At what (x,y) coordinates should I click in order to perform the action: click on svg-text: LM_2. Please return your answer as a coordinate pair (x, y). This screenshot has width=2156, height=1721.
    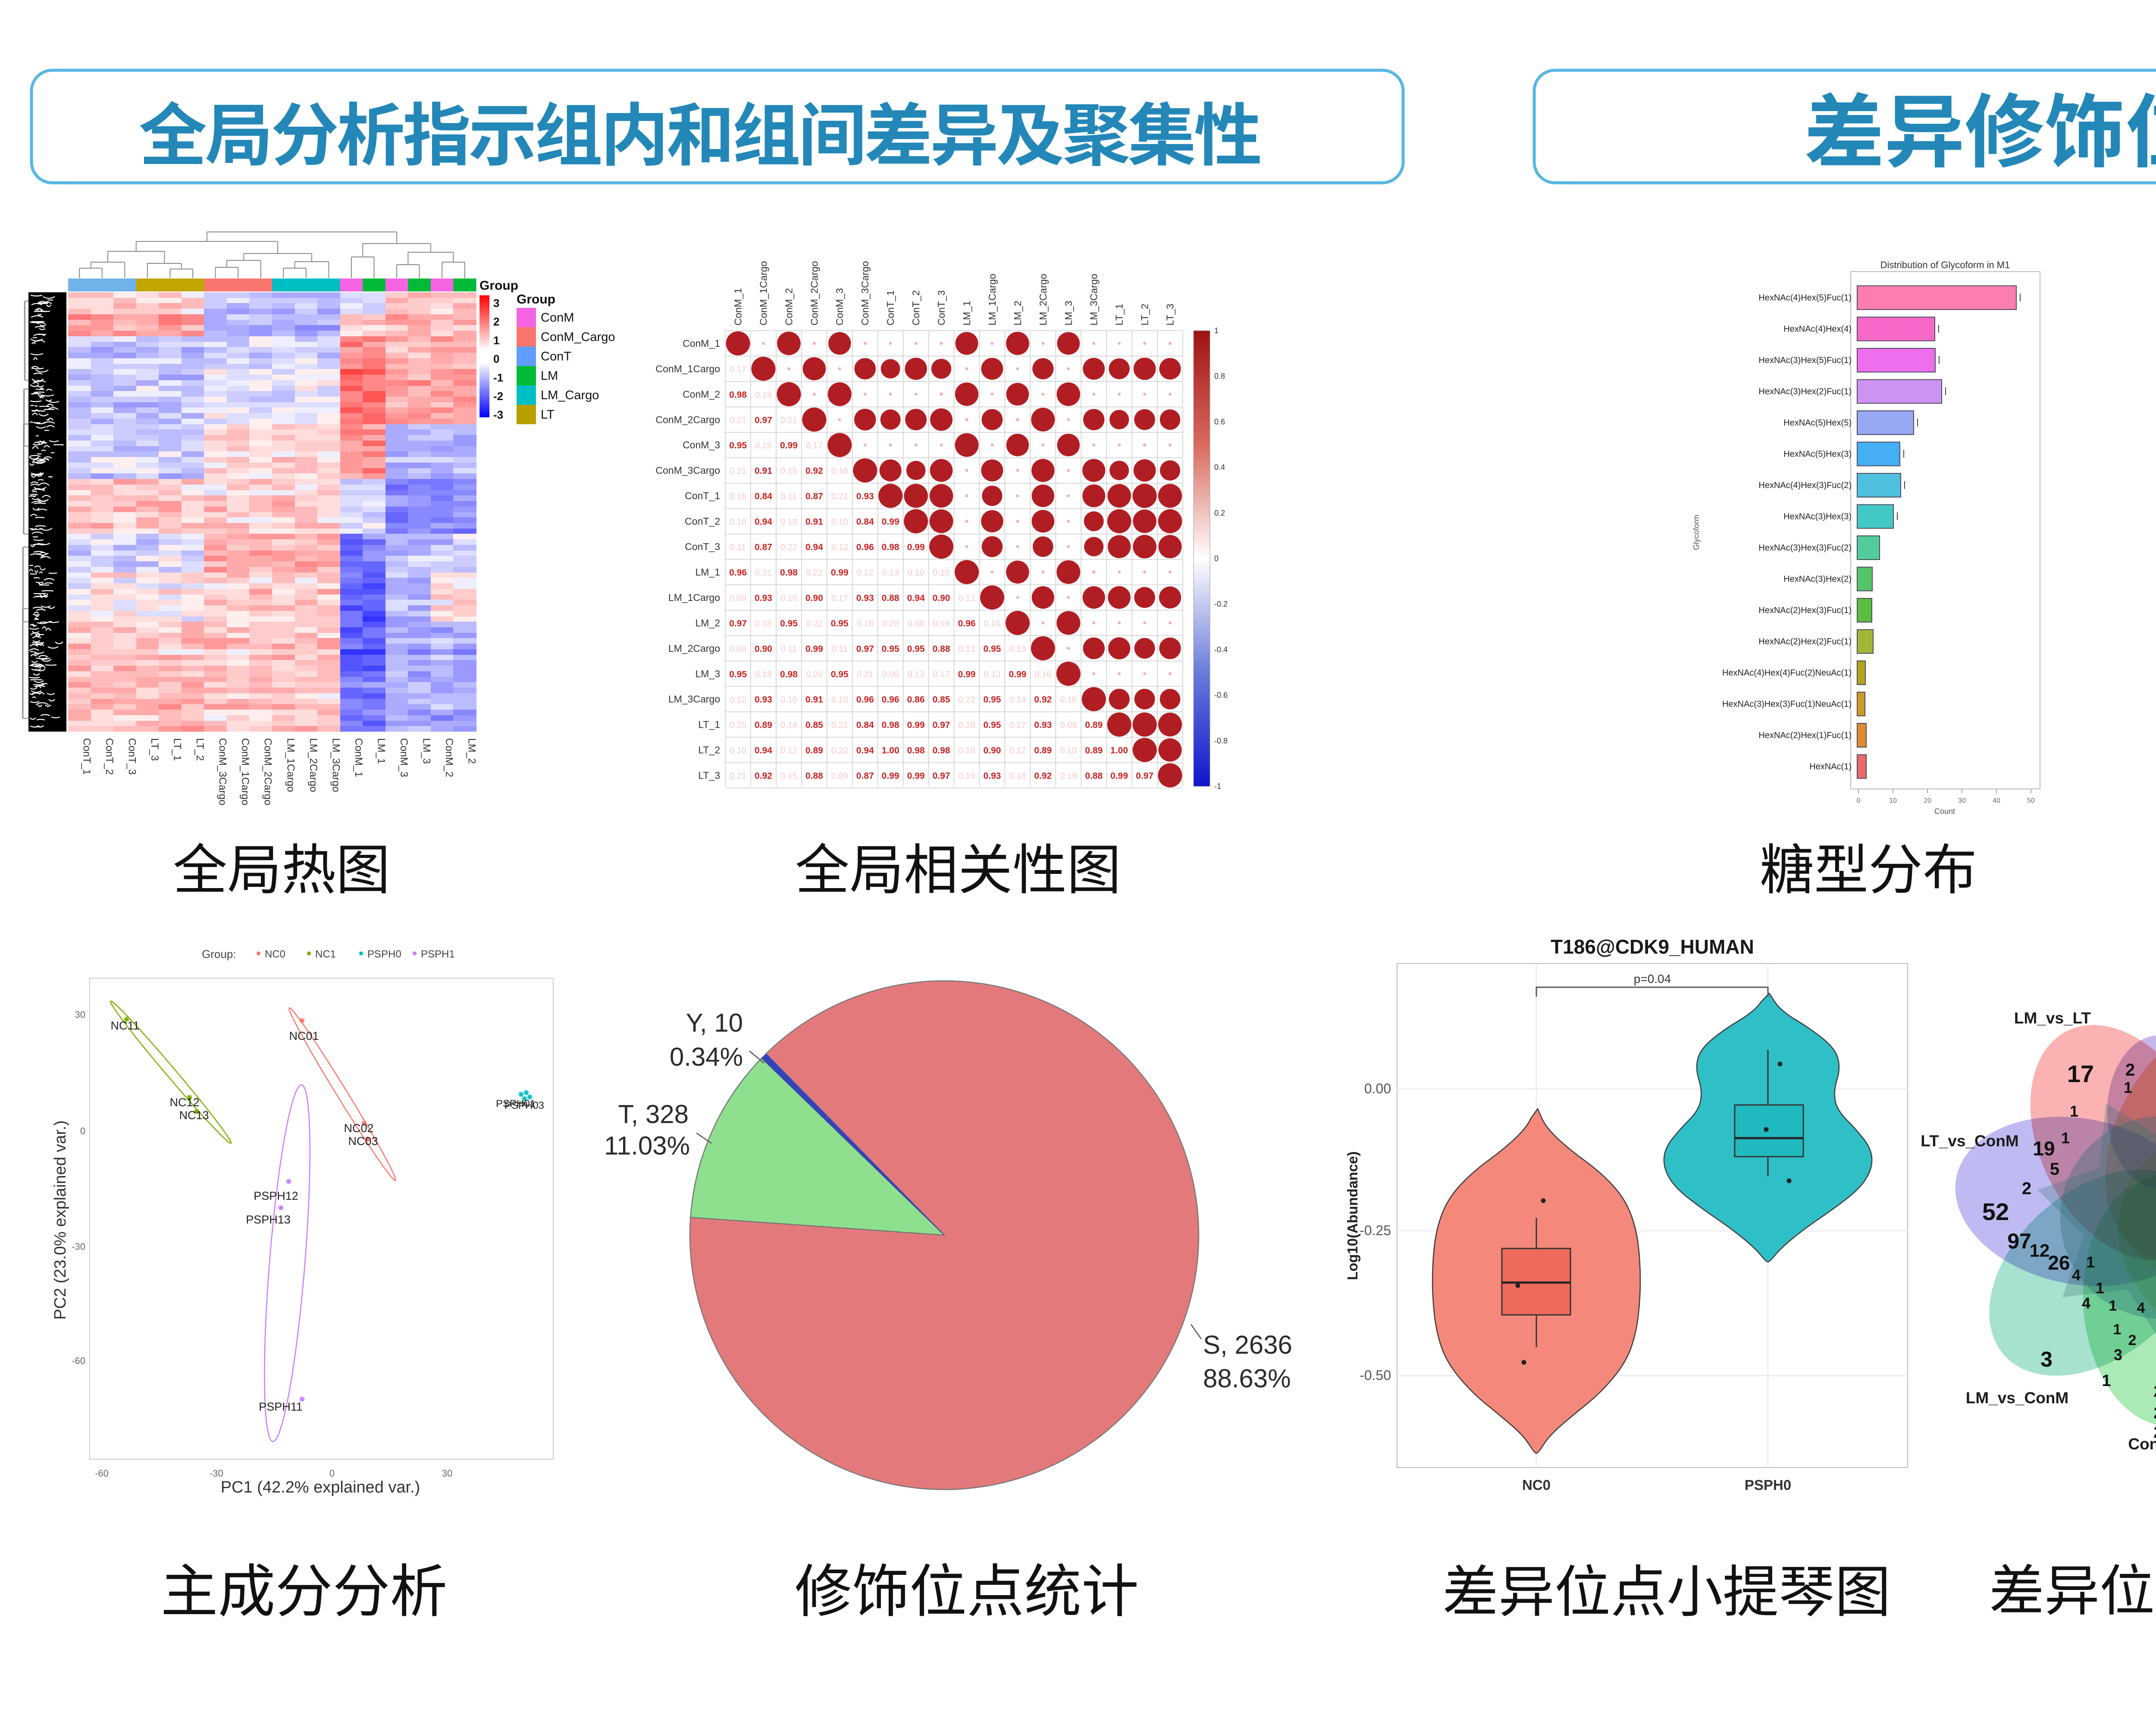
    Looking at the image, I should click on (707, 623).